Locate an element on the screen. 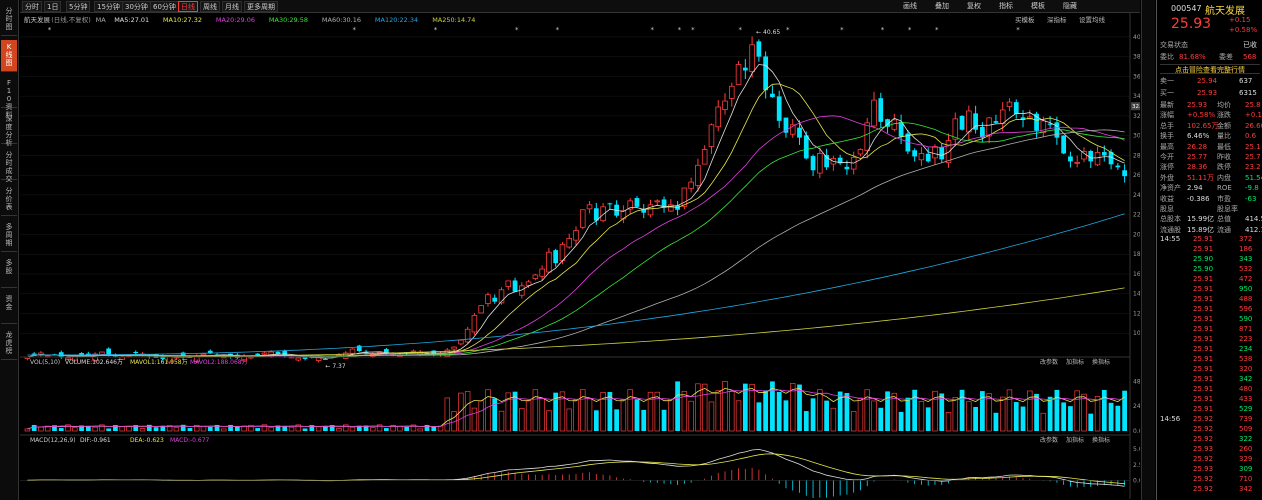 The height and width of the screenshot is (500, 1262). quote-row-6: 涨停 28.36 跌停 23.2 is located at coordinates (1210, 167).